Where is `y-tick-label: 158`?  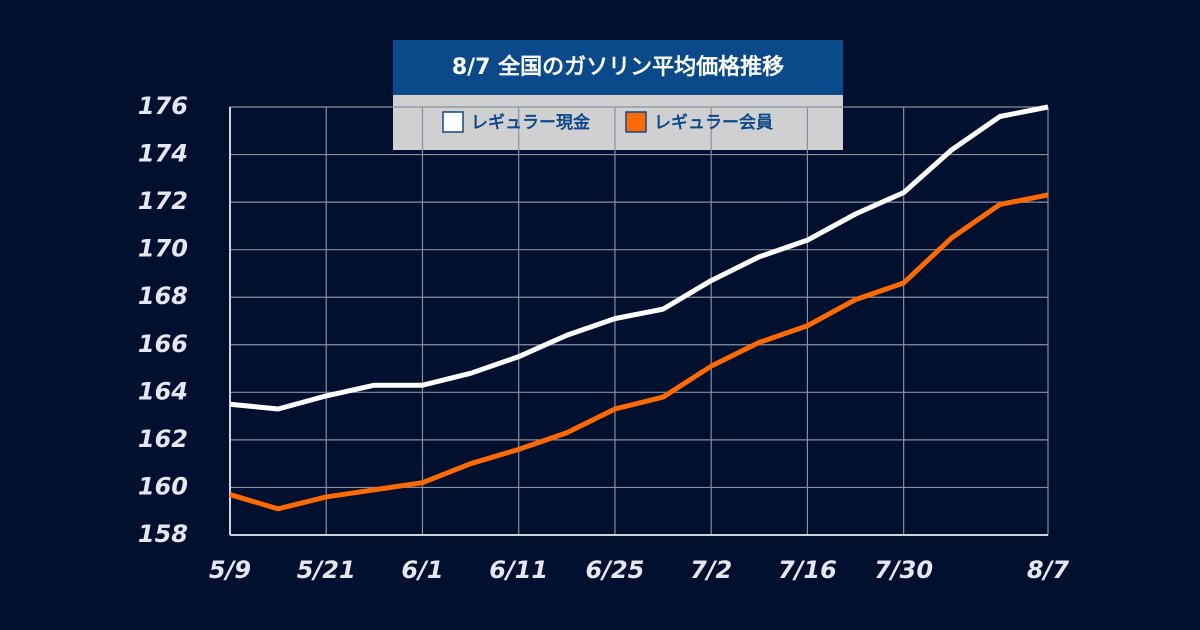
y-tick-label: 158 is located at coordinates (163, 534).